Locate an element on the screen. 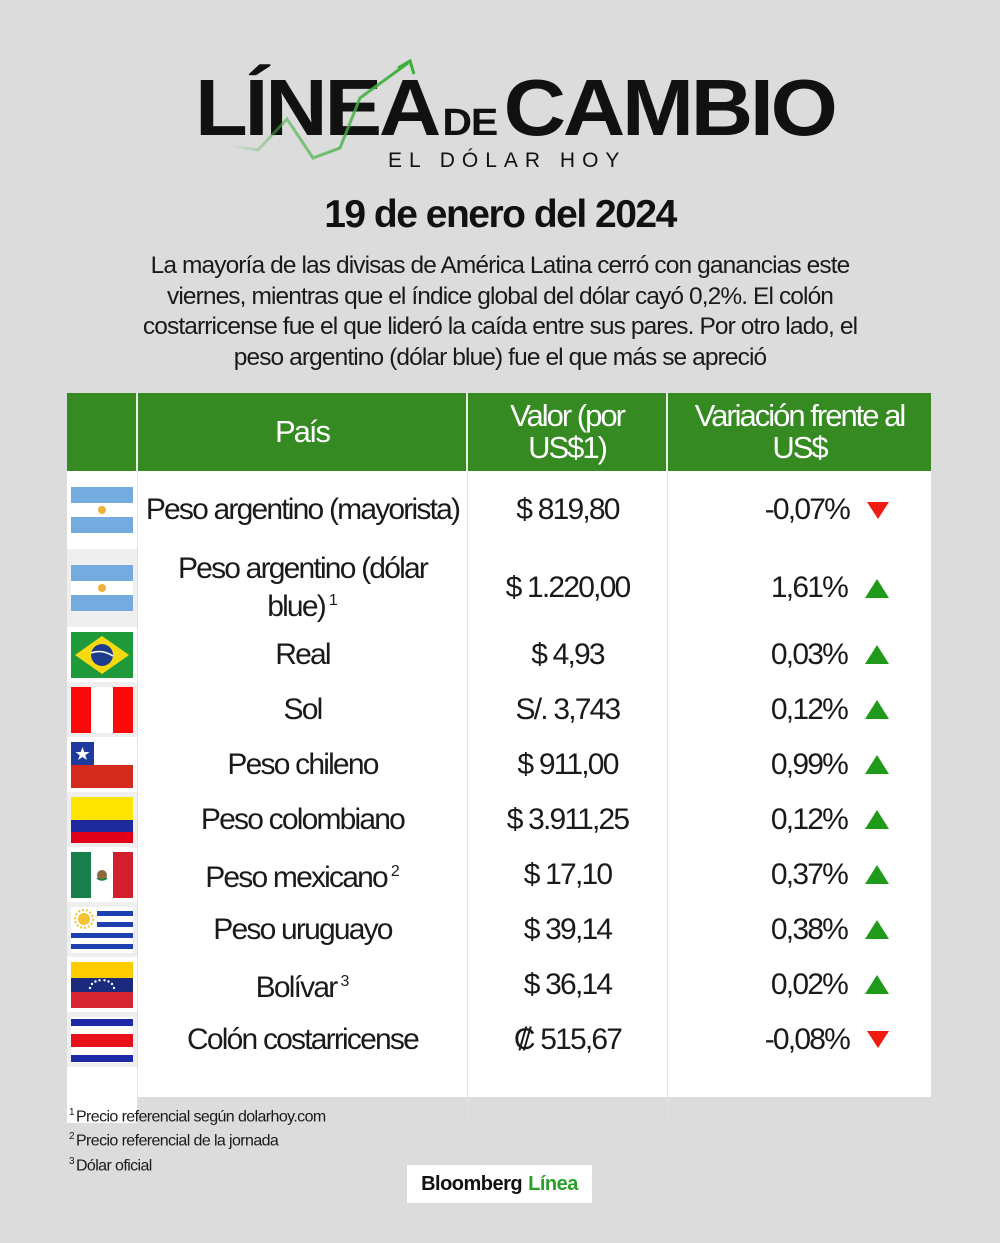 The image size is (1000, 1243). table-row: Bolívar 3 $ 36,14 0,02% is located at coordinates (499, 984).